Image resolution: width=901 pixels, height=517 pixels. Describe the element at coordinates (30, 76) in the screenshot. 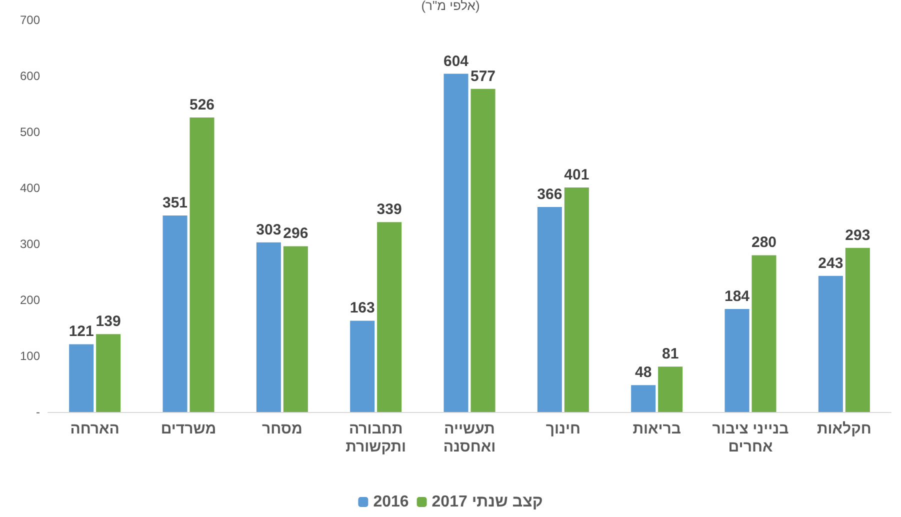

I see `y-tick-label: 600` at that location.